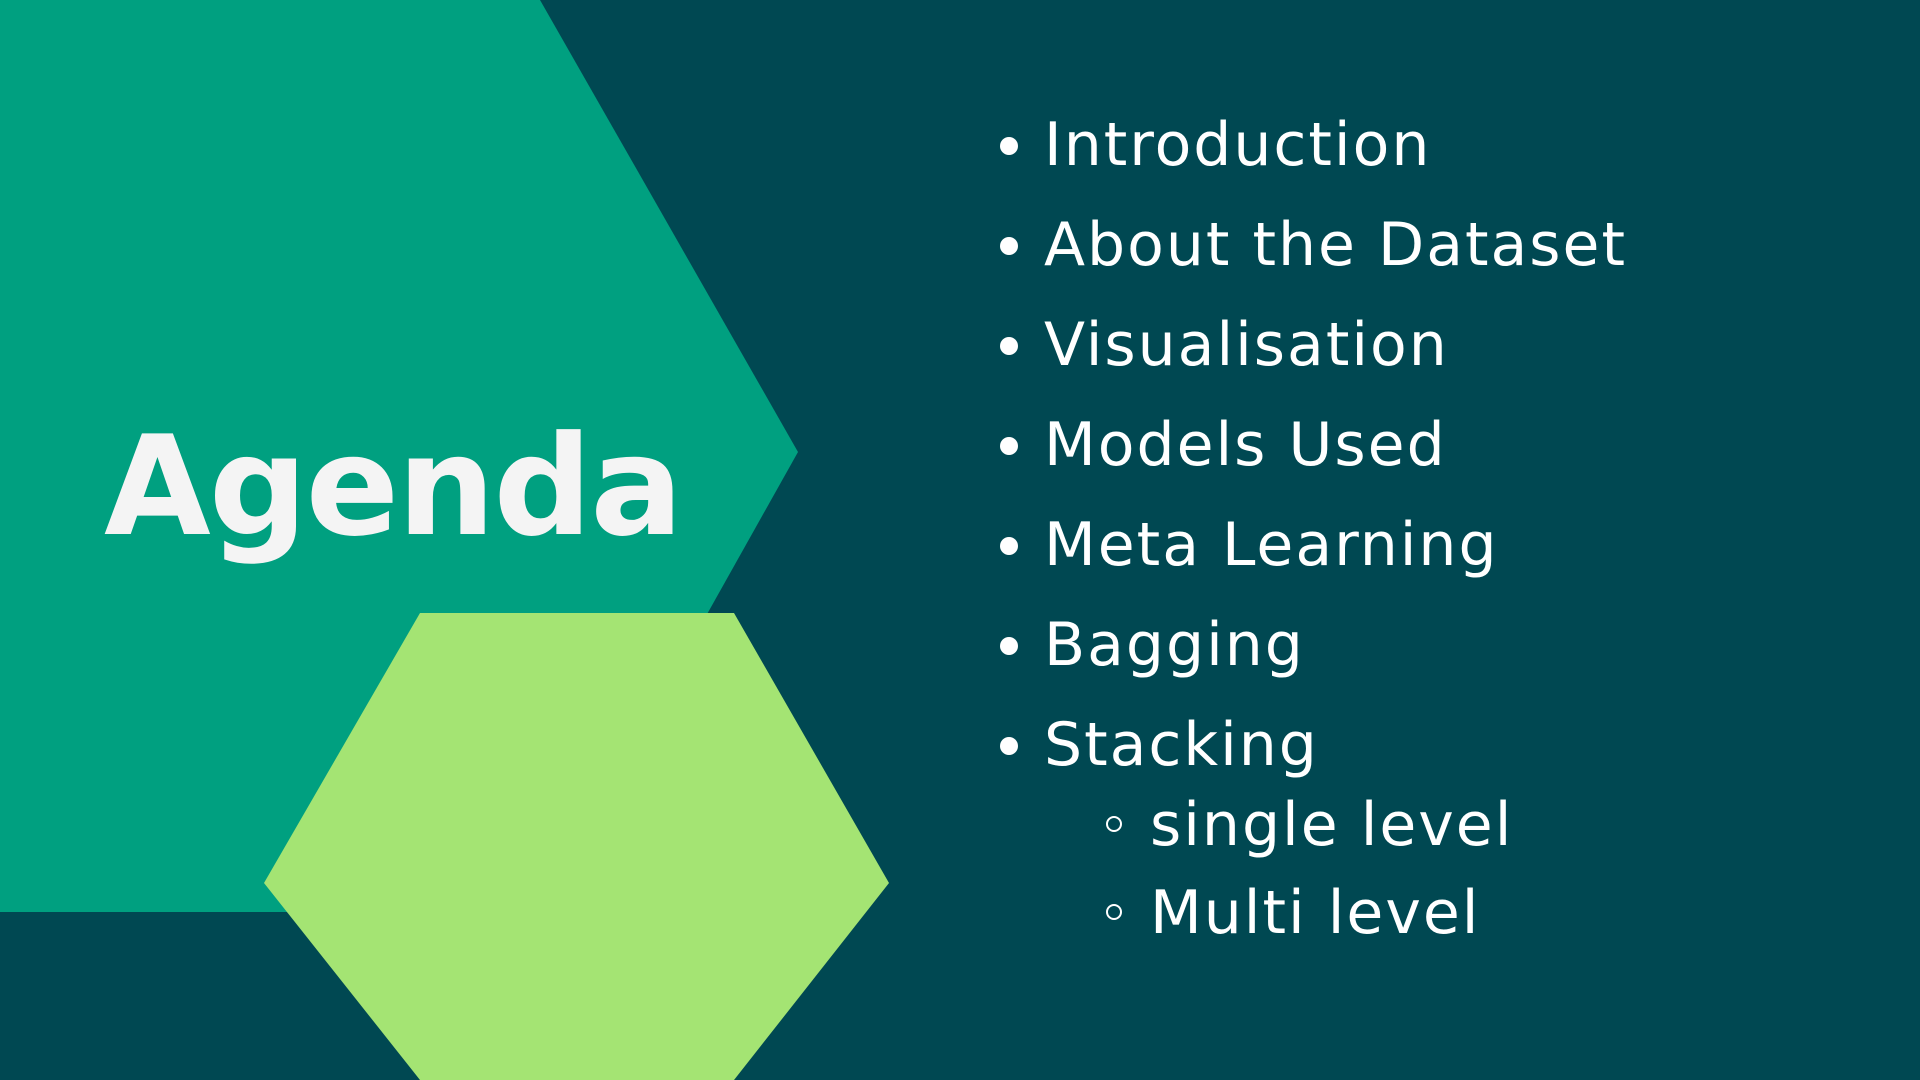 The height and width of the screenshot is (1080, 1920). What do you see at coordinates (1271, 545) in the screenshot?
I see `agenda-item-label: Meta Learning` at bounding box center [1271, 545].